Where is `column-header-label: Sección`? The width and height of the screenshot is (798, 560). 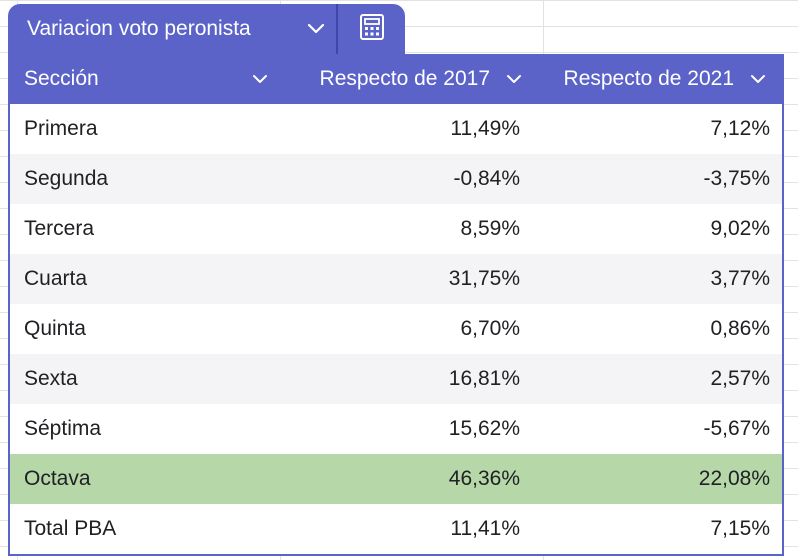 column-header-label: Sección is located at coordinates (61, 78).